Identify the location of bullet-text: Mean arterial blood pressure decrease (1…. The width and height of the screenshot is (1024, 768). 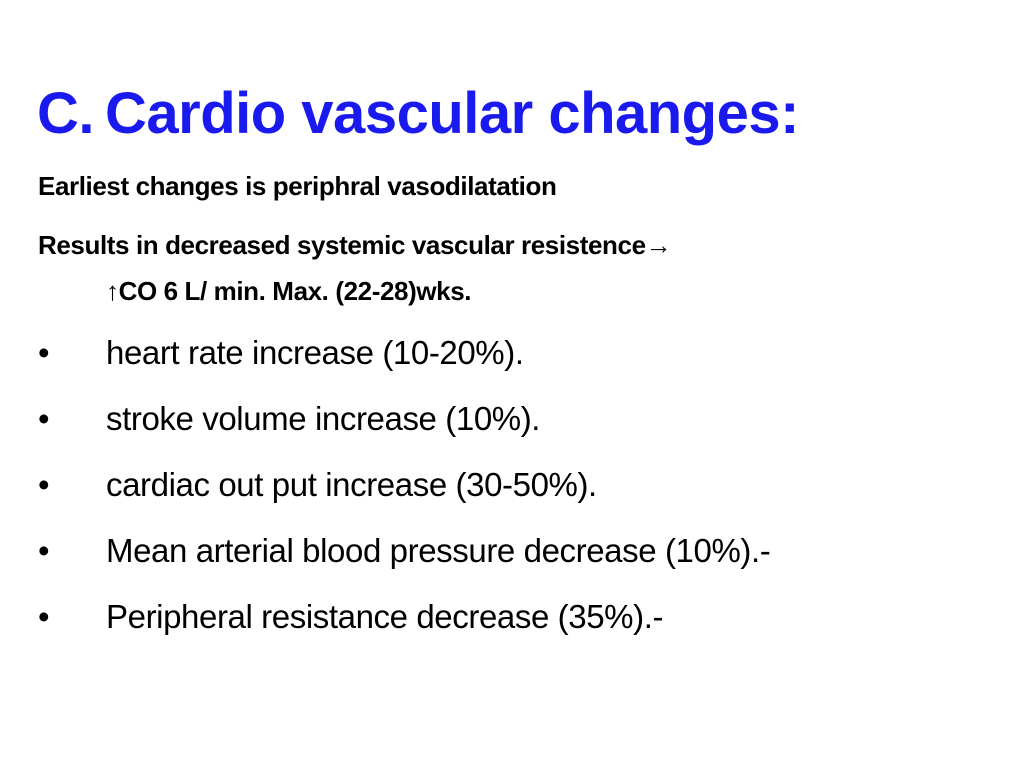
(438, 550).